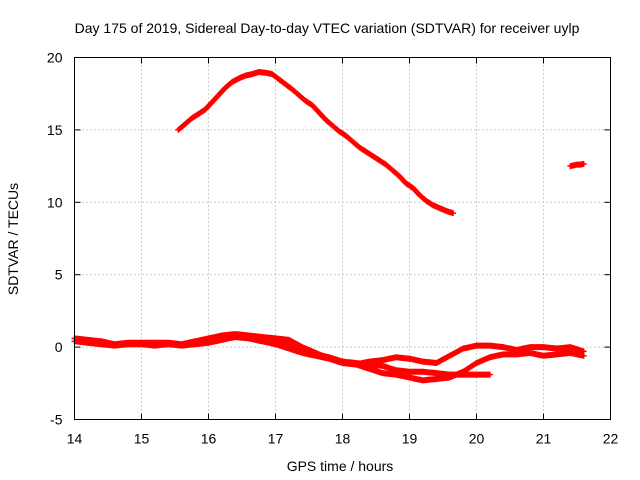 Image resolution: width=640 pixels, height=480 pixels. Describe the element at coordinates (316, 142) in the screenshot. I see `series-high-arc` at that location.